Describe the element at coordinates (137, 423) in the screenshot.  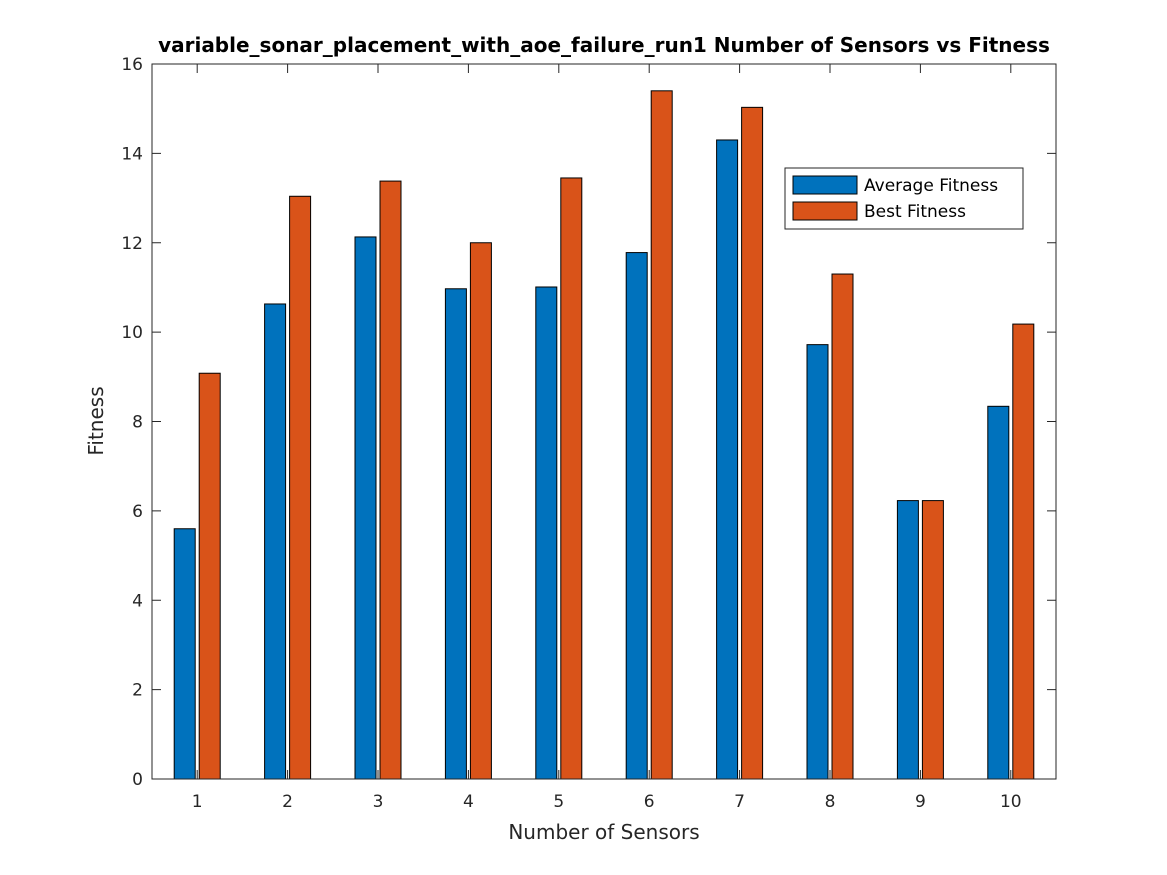
I see `y-tick-label: 8` at that location.